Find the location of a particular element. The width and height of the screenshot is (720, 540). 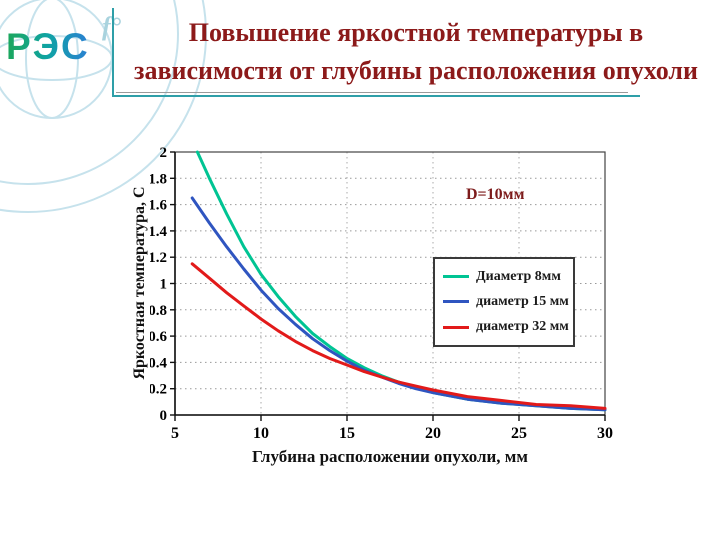

x-tick-label: 20 is located at coordinates (433, 433).